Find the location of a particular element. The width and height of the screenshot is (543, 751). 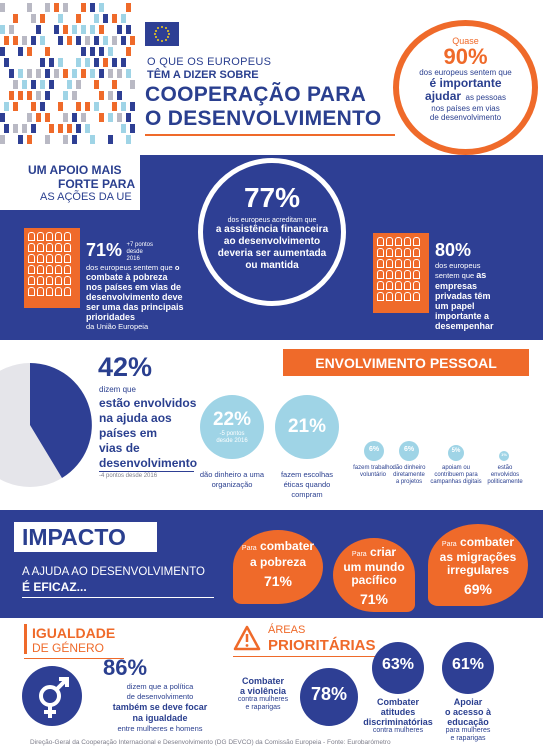

personal-item-6-label: estão envolvidos politicamente is located at coordinates (505, 475).